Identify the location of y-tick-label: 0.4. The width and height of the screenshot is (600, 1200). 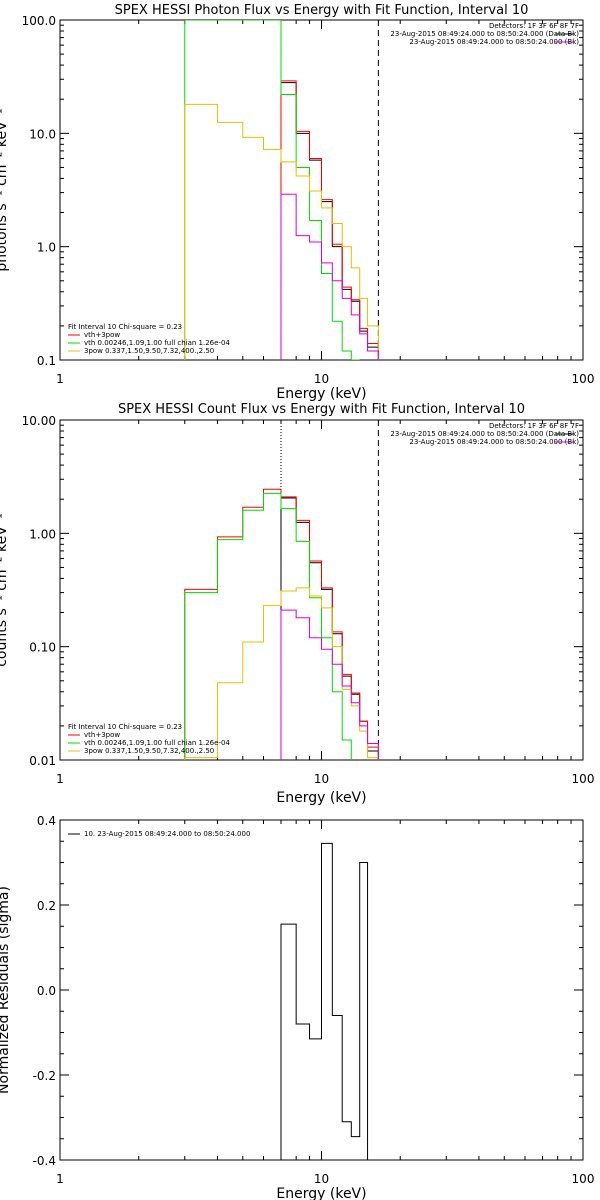
(46, 821).